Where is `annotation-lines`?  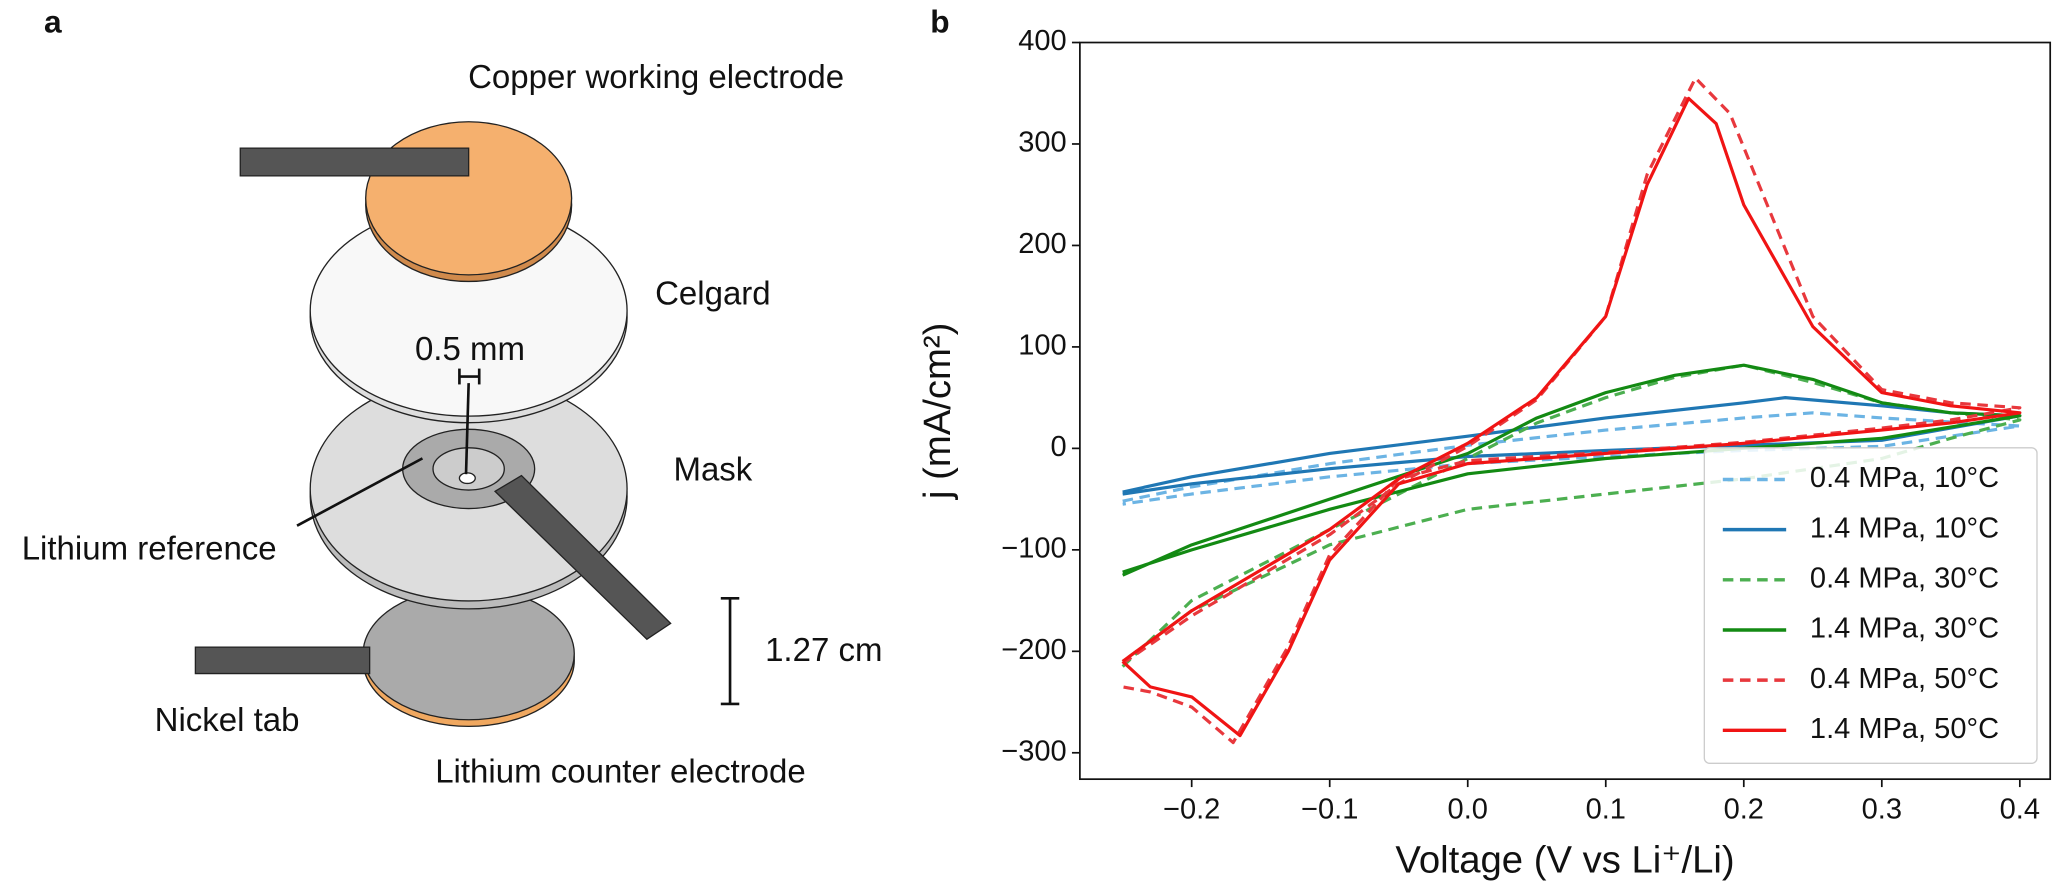 annotation-lines is located at coordinates (518, 537).